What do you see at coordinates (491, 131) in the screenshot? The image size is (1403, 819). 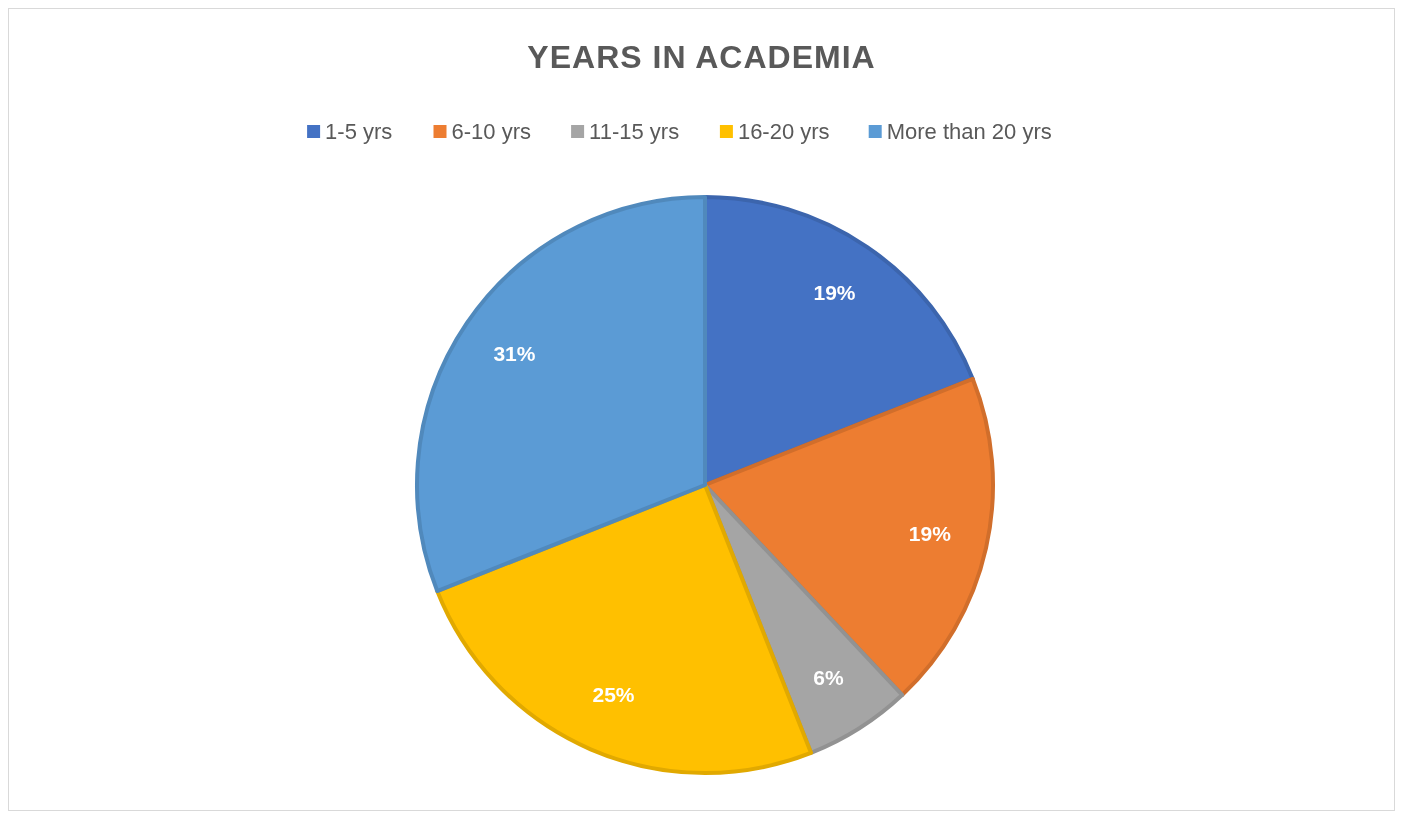 I see `legend-label: 6-10 yrs` at bounding box center [491, 131].